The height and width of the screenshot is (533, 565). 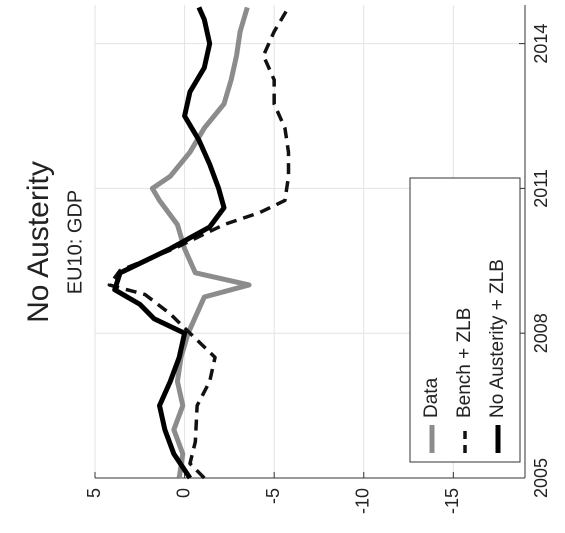 I want to click on chart-title: No Austerity, so click(x=38, y=242).